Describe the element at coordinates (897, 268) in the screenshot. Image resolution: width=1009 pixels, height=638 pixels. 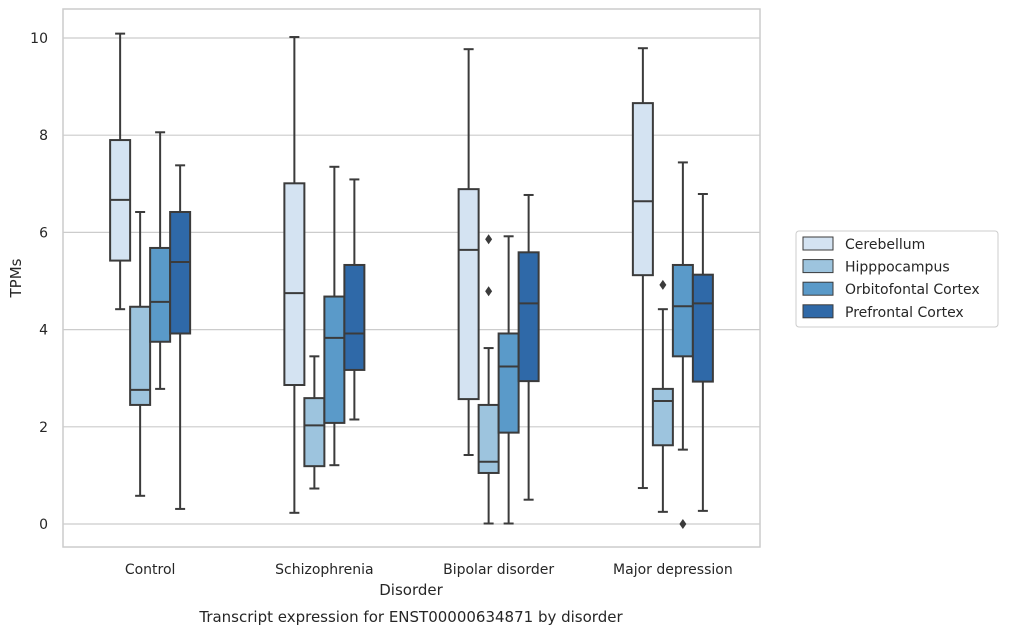
I see `legend-label: Hipppocampus` at that location.